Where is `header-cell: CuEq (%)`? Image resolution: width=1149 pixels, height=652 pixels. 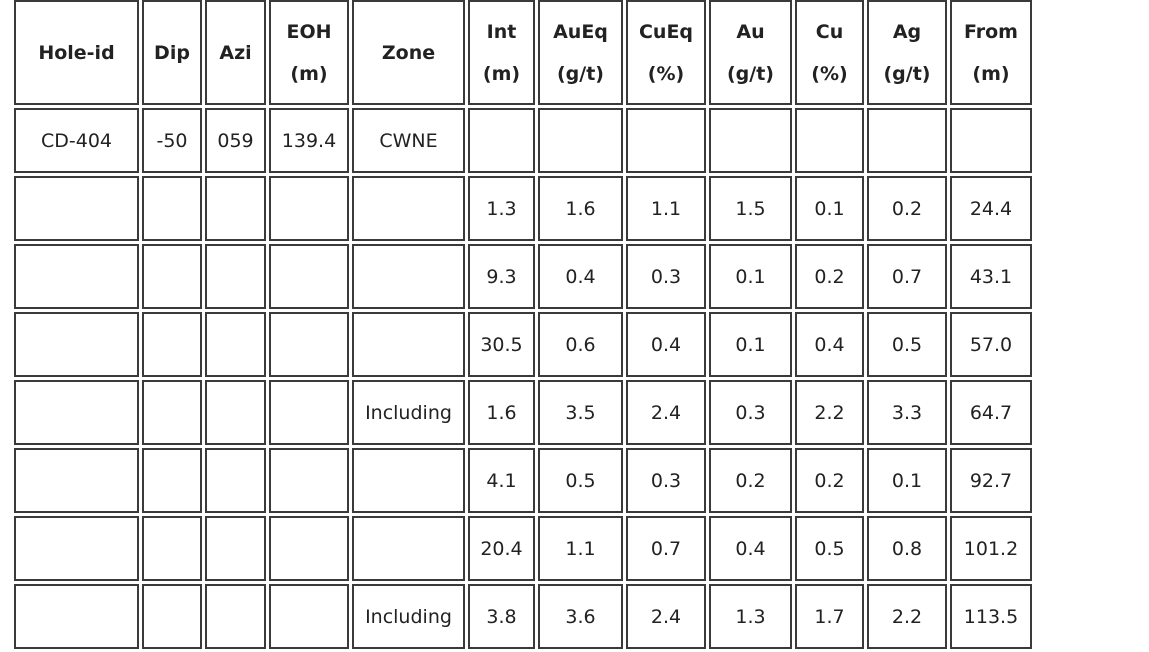
header-cell: CuEq (%) is located at coordinates (666, 52).